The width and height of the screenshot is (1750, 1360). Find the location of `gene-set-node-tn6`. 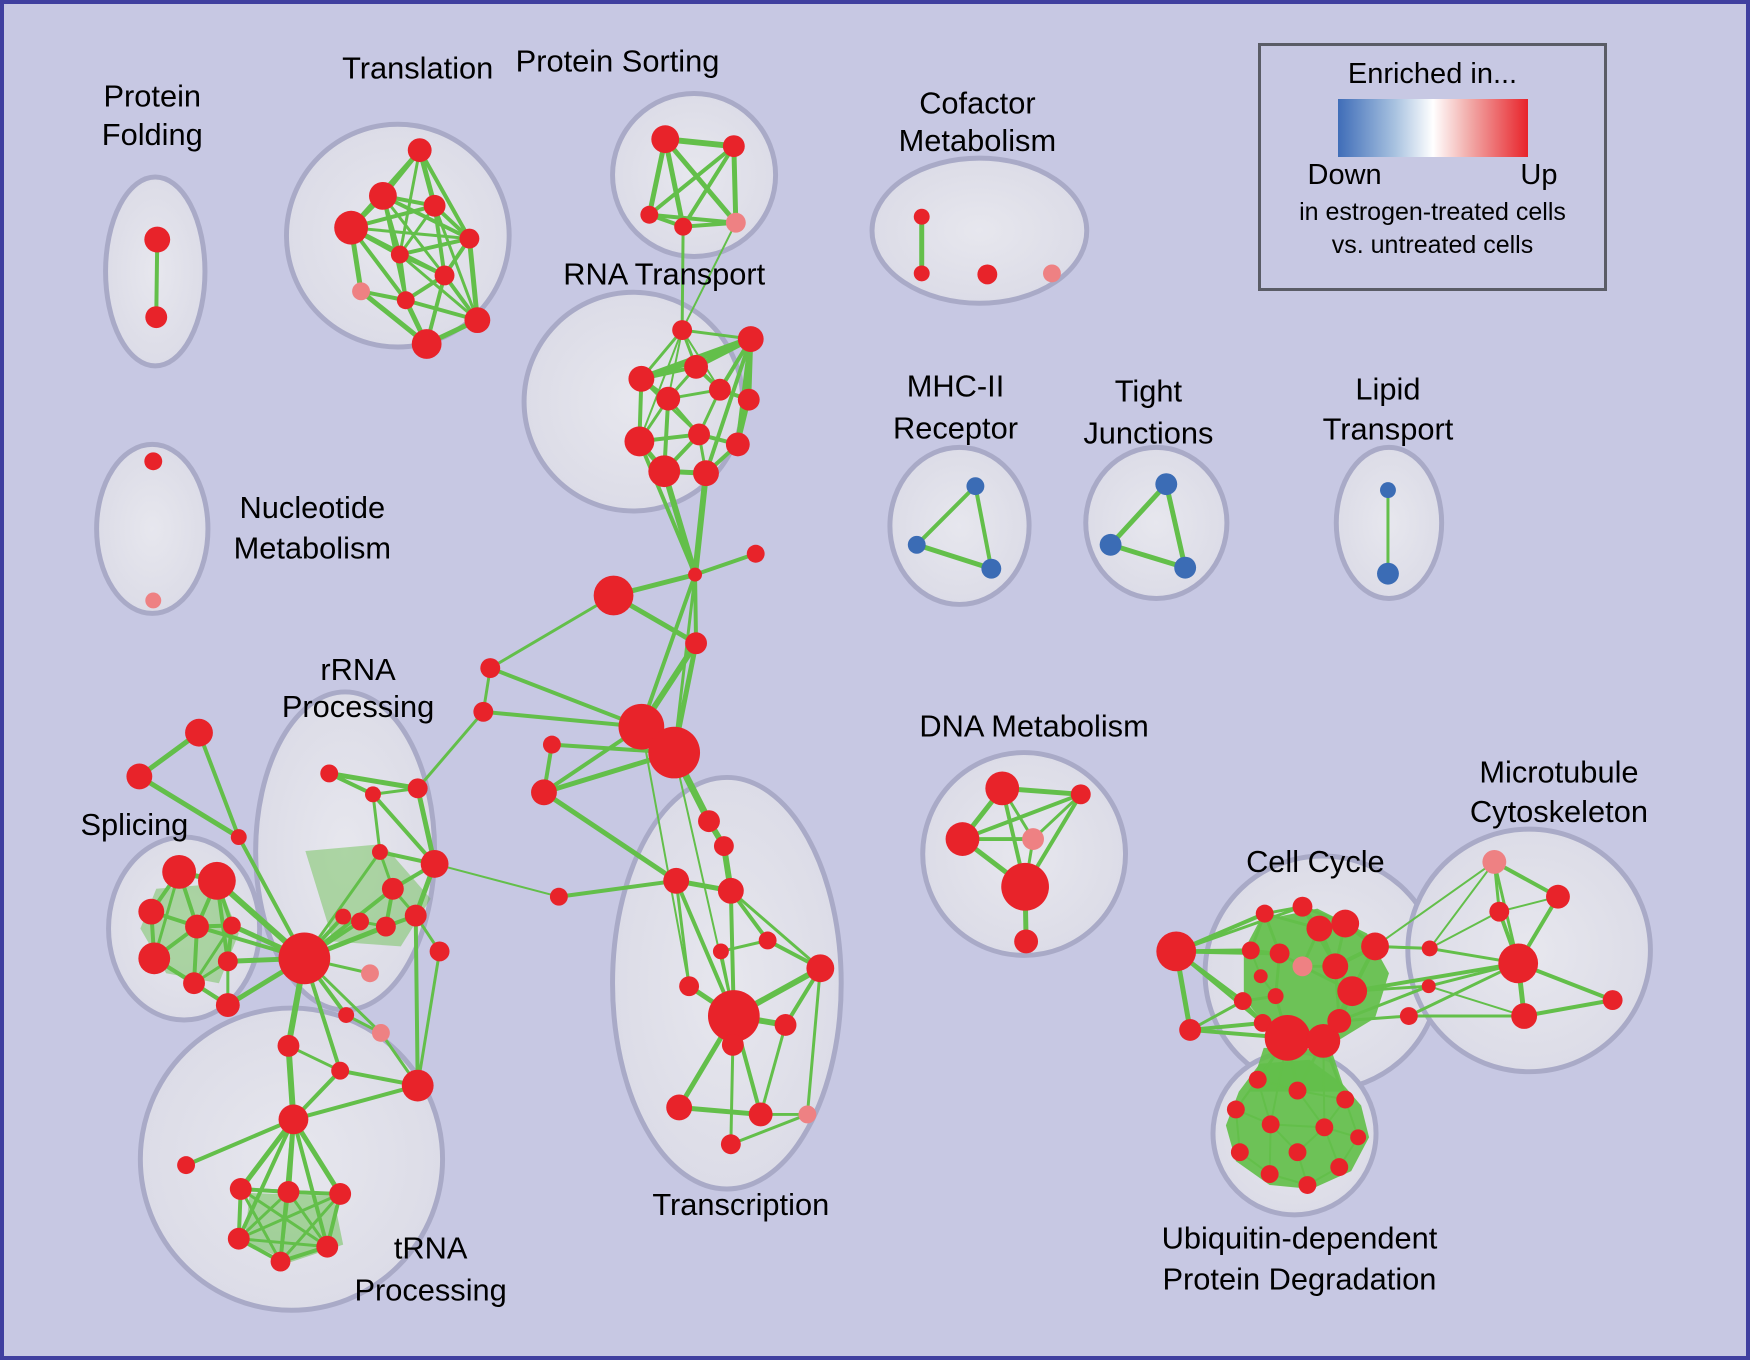

gene-set-node-tn6 is located at coordinates (720, 951).